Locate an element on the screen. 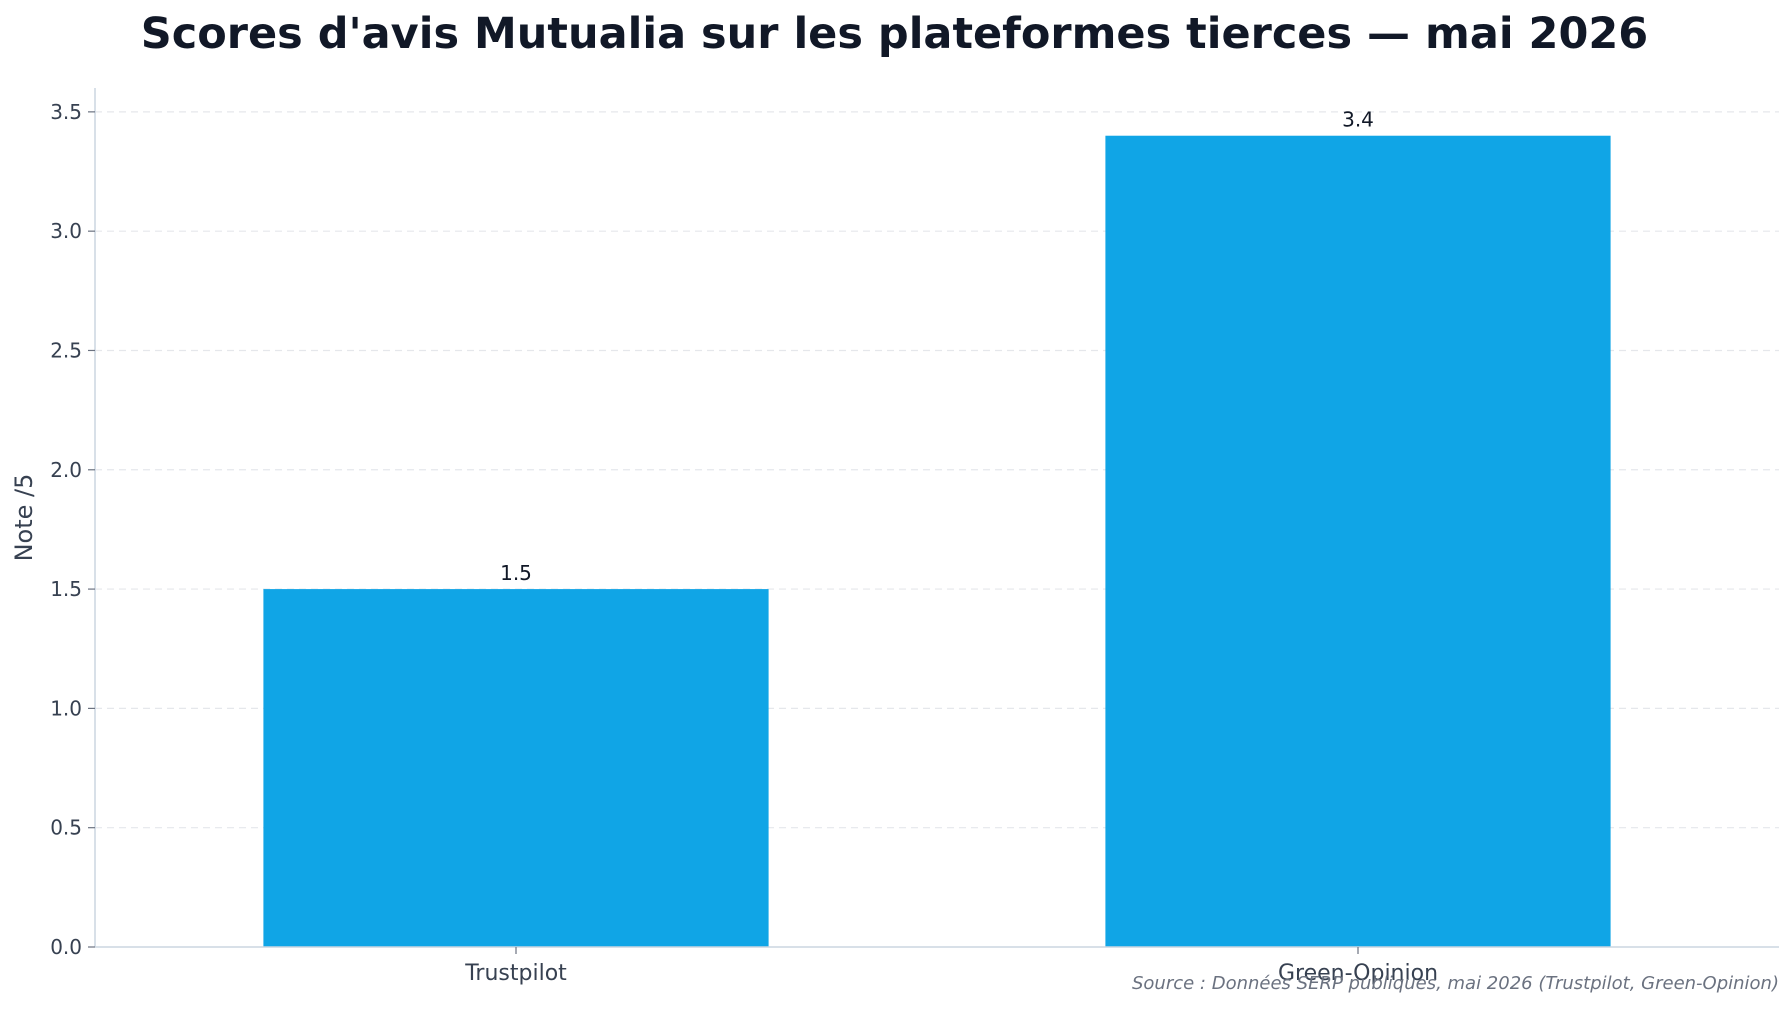 Image resolution: width=1789 pixels, height=1009 pixels. x-tick-label: Green-Opinion is located at coordinates (1358, 973).